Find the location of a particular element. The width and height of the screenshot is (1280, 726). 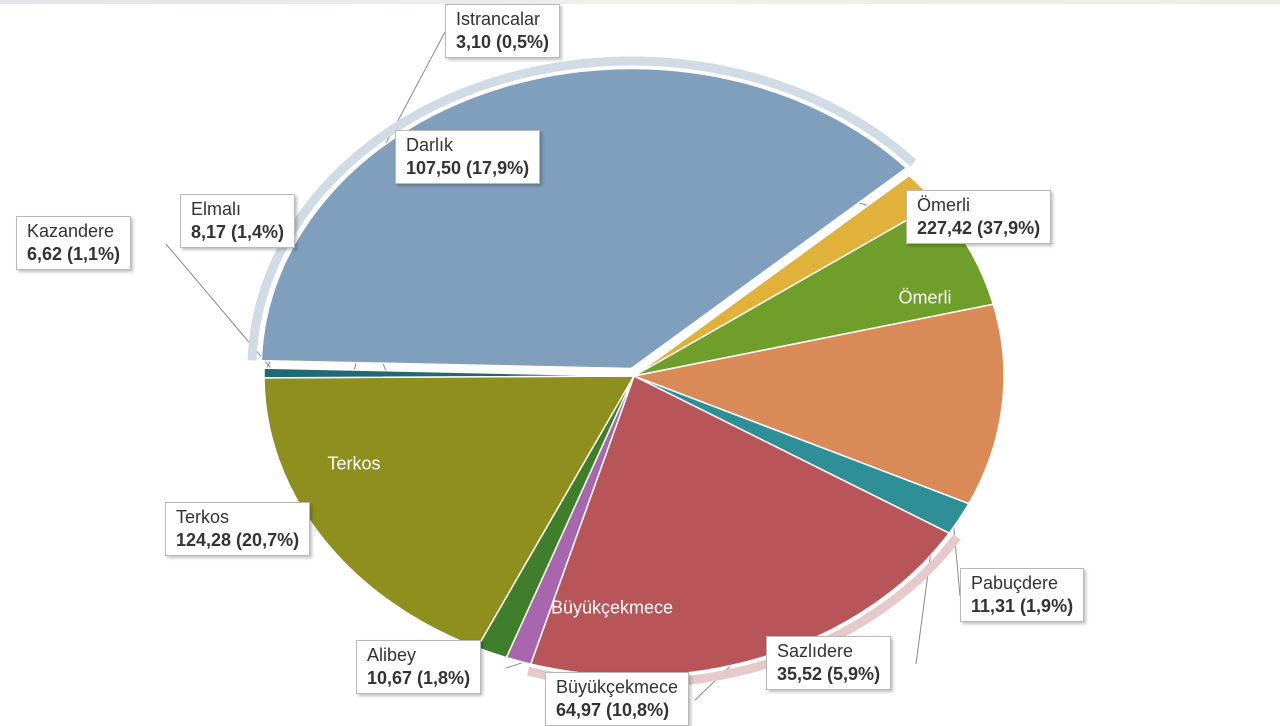

callout-name: Elmalı is located at coordinates (216, 209).